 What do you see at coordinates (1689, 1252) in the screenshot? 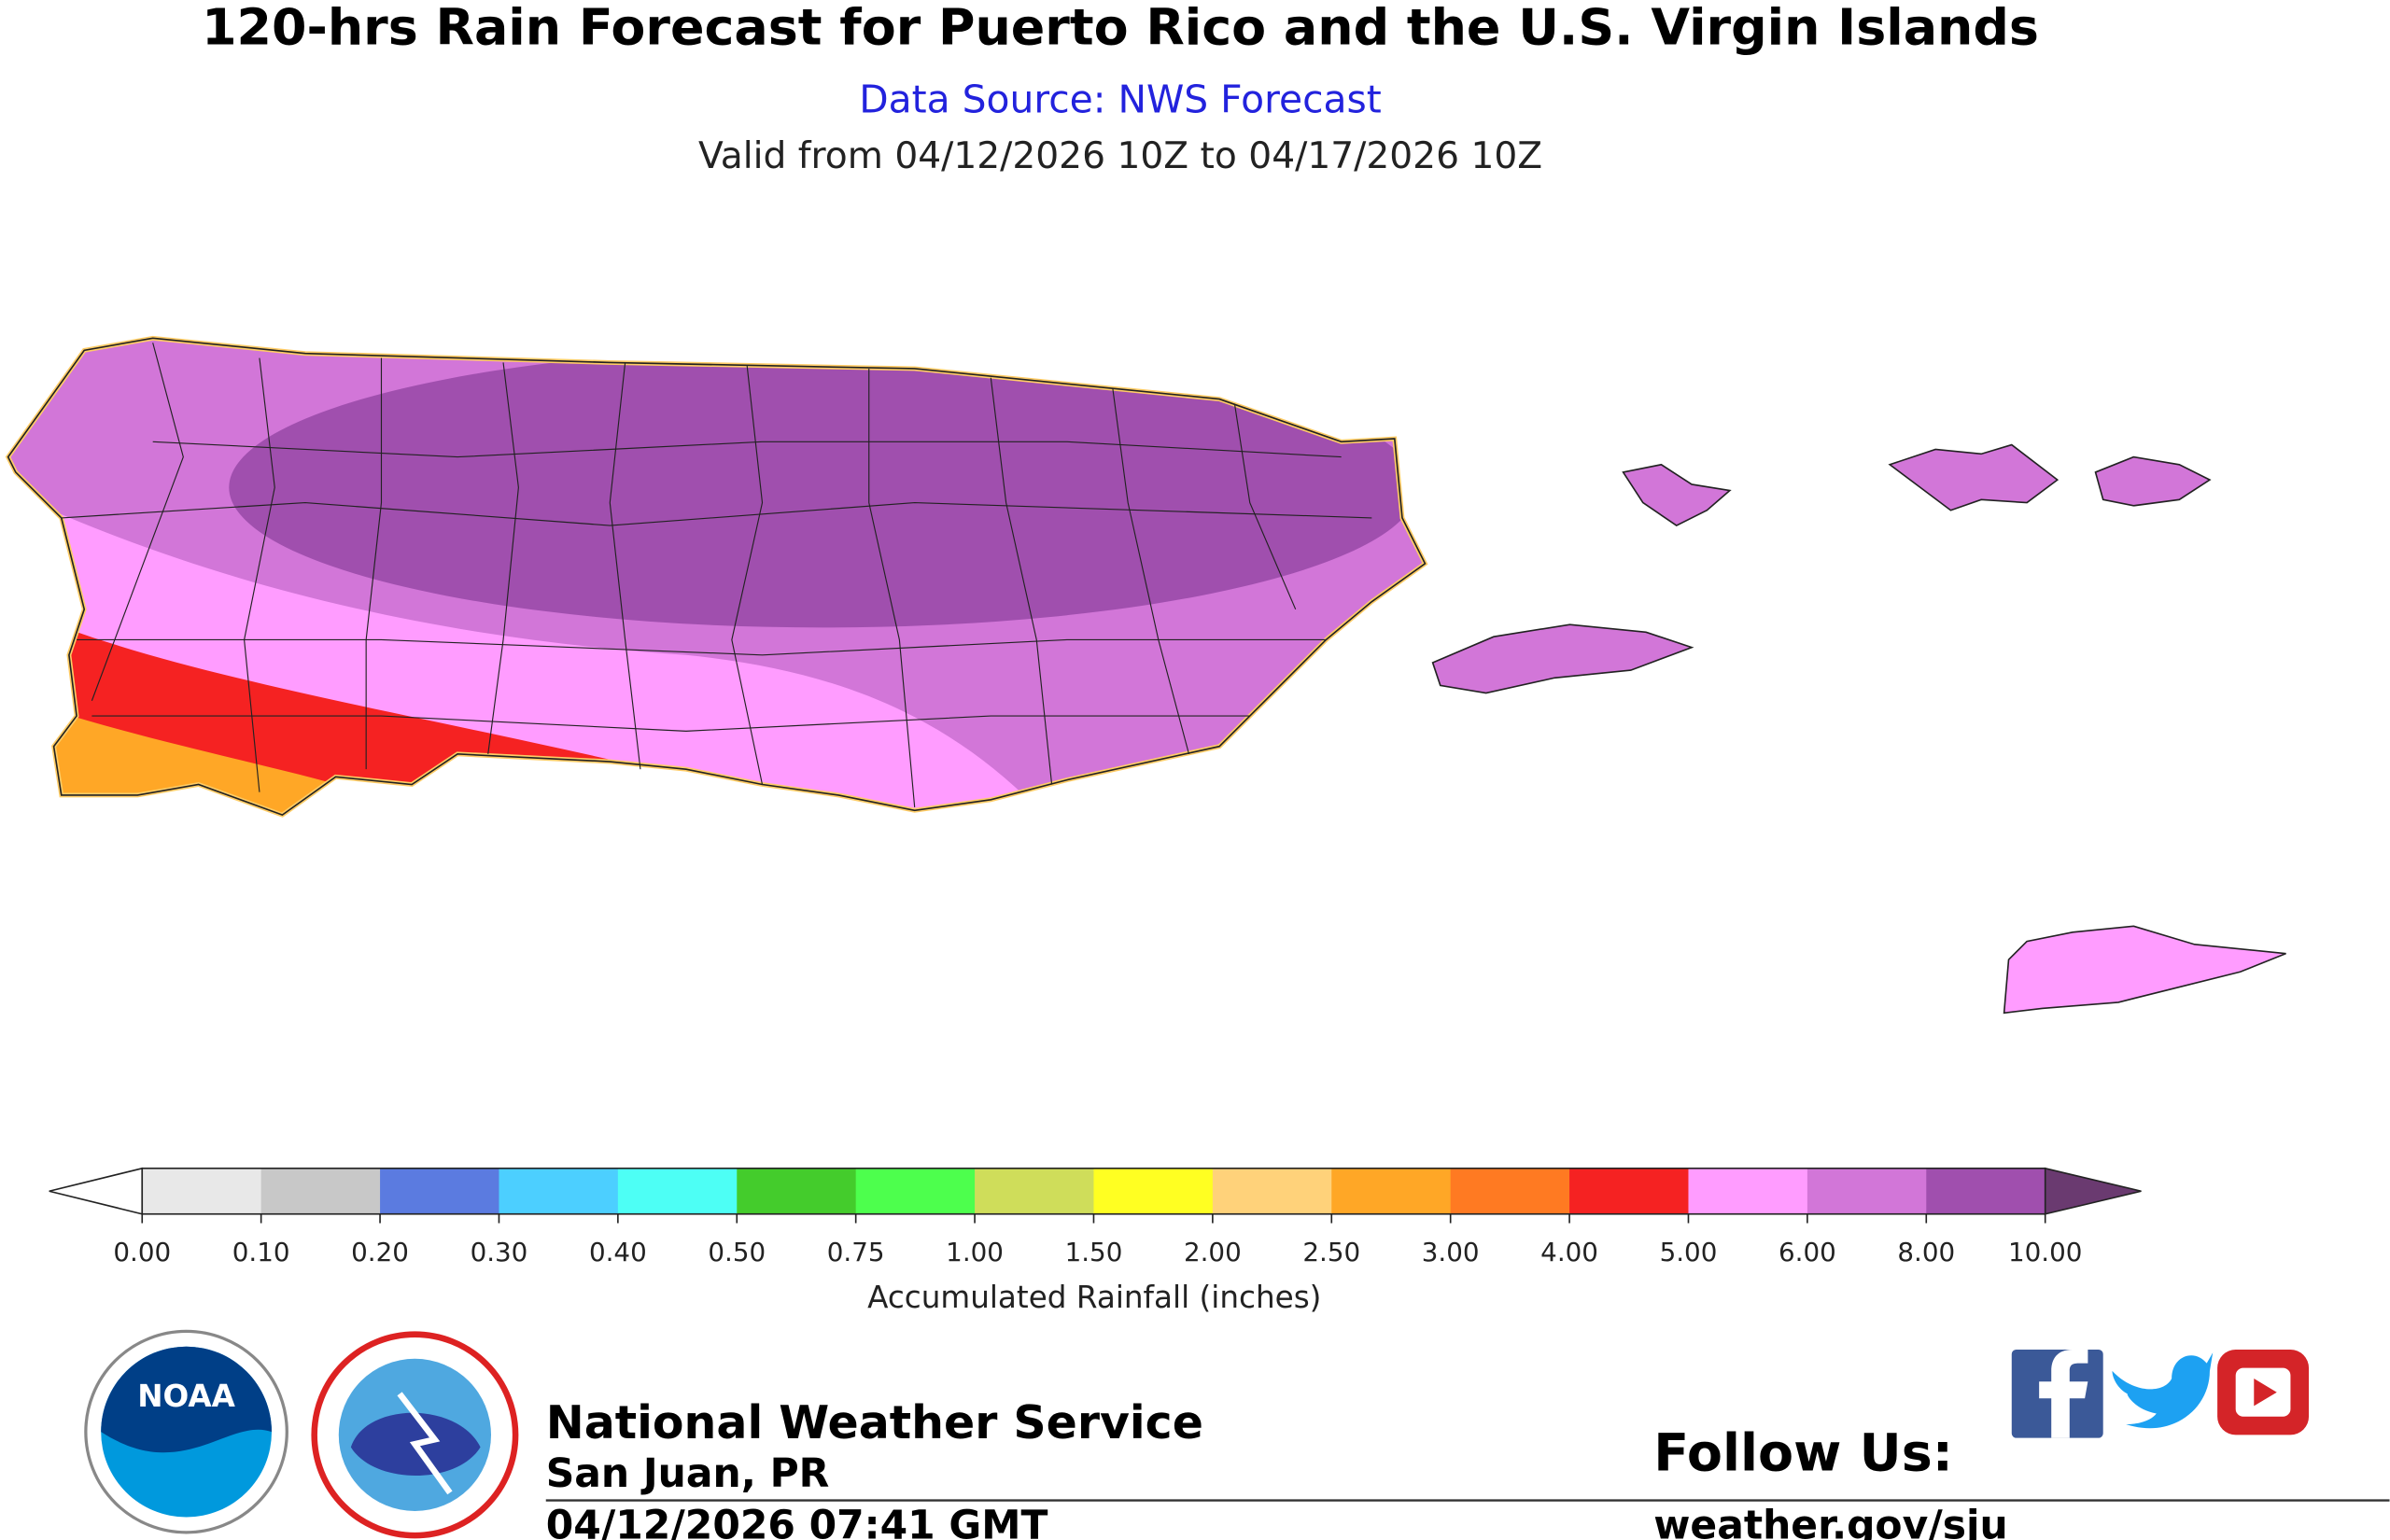
I see `colorbar-tick-label: 5.00` at bounding box center [1689, 1252].